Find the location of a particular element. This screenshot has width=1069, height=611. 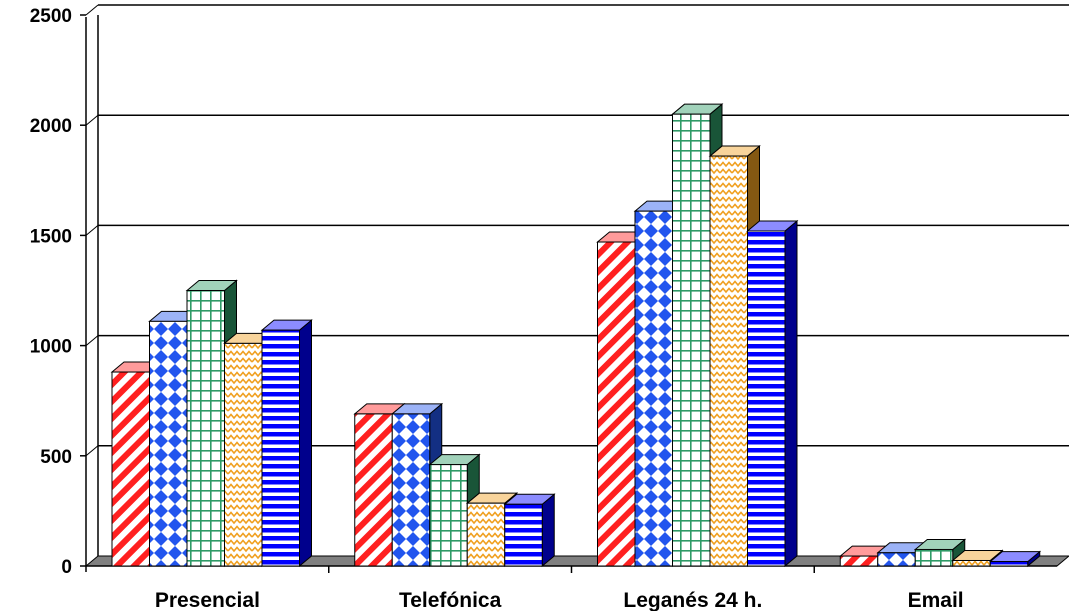

x-category-label: Email is located at coordinates (936, 600).